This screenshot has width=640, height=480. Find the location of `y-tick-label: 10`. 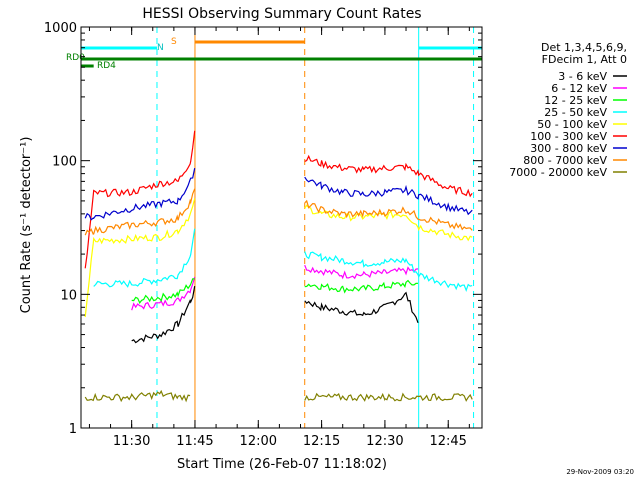

y-tick-label: 10 is located at coordinates (68, 295).